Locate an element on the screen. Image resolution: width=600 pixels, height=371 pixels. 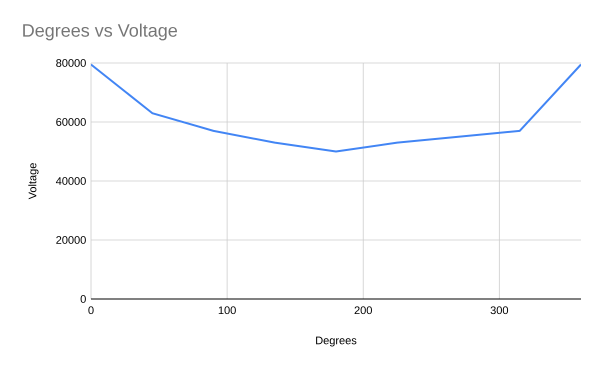
y-tick-label: 60000 is located at coordinates (71, 122).